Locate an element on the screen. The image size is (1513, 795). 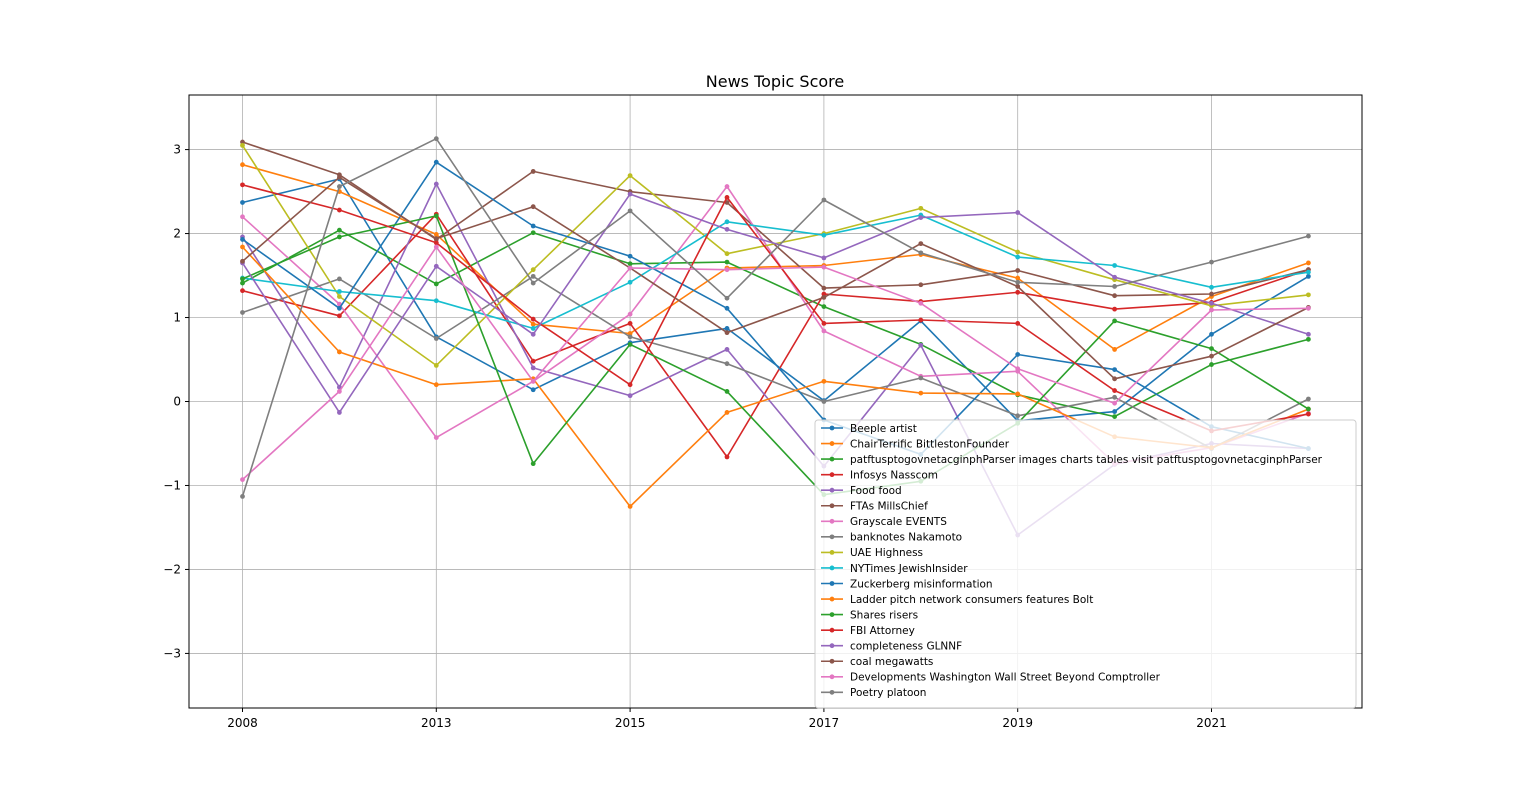
legend-entry-label: Beeple artist is located at coordinates (883, 429).